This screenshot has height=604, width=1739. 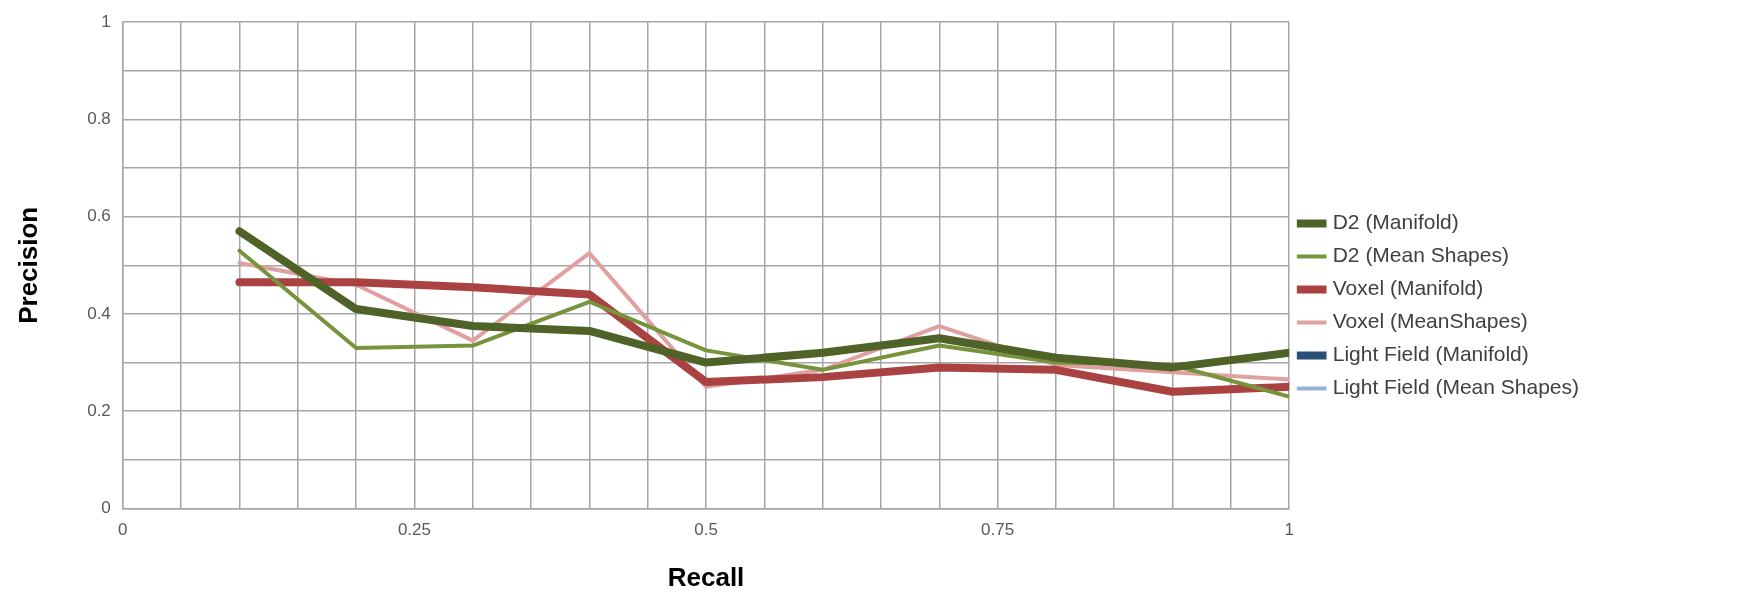 I want to click on x-axis-title: Recall, so click(x=706, y=576).